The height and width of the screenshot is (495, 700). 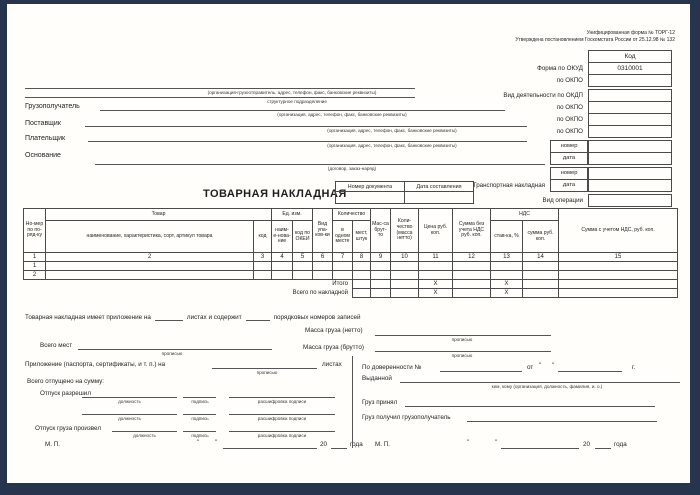 I want to click on accountant-position-line, so click(x=129, y=414).